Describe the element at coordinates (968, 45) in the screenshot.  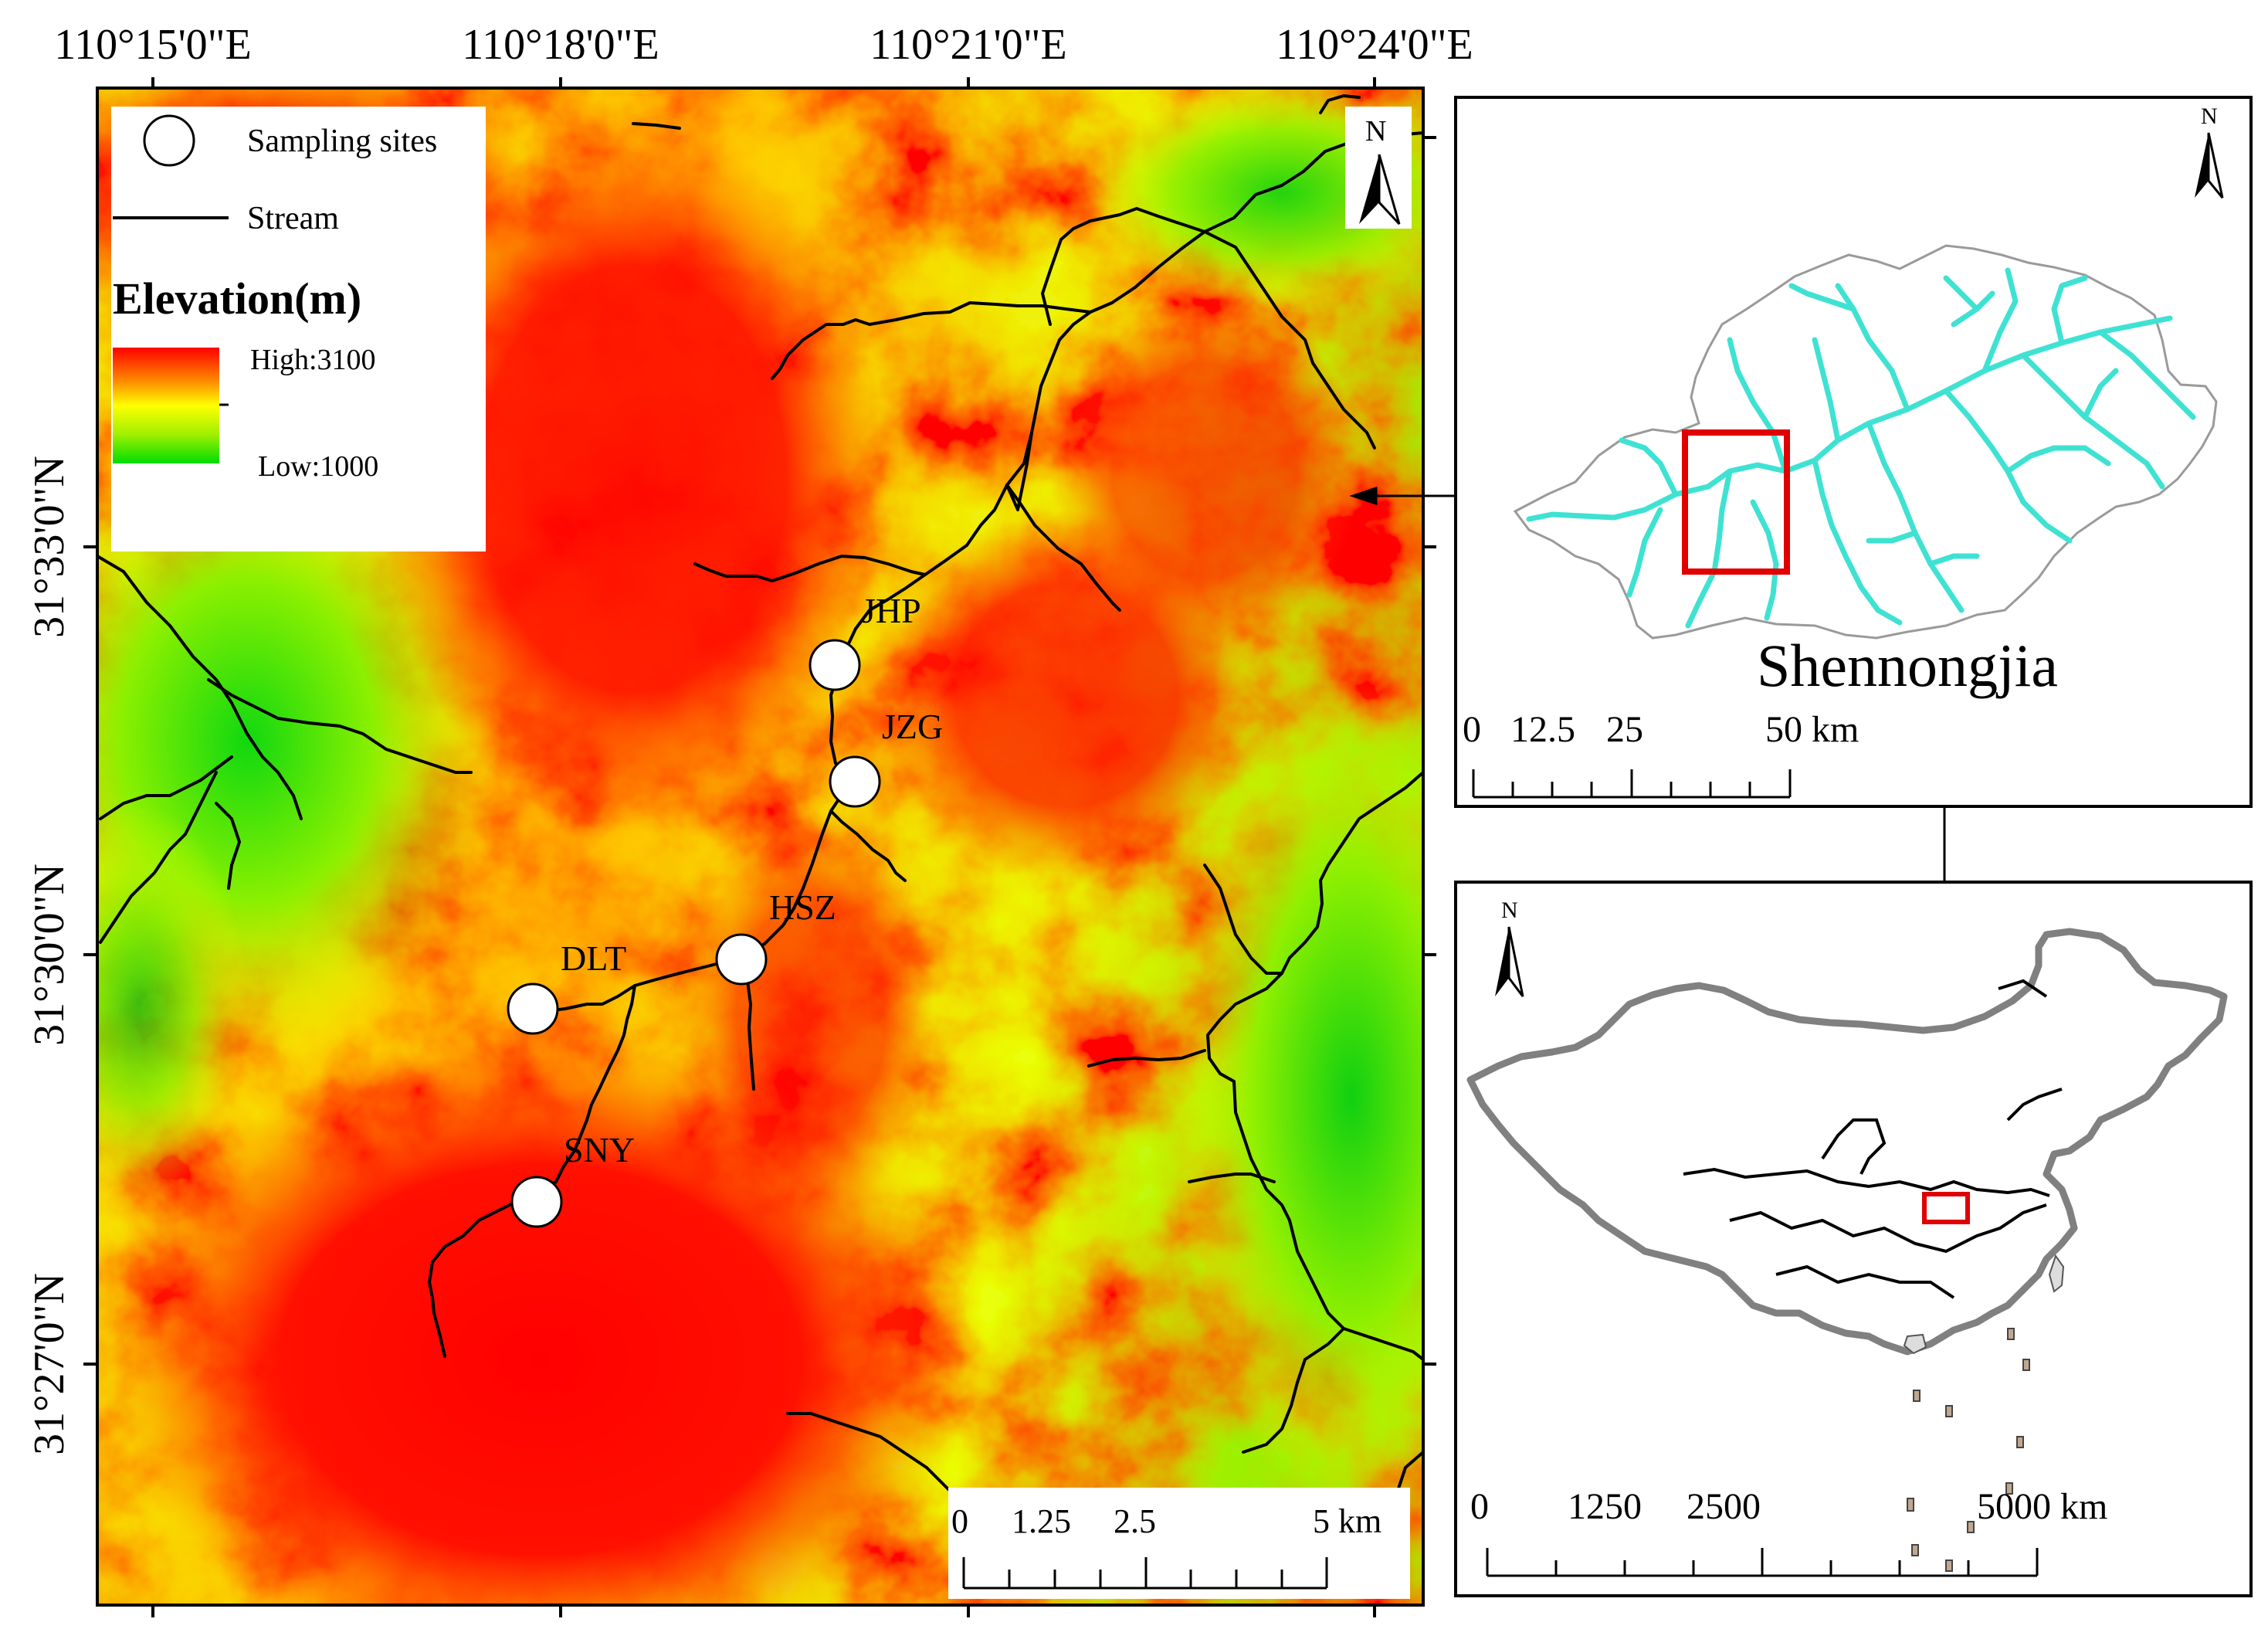
I see `longitude-label: 110°21'0"E` at that location.